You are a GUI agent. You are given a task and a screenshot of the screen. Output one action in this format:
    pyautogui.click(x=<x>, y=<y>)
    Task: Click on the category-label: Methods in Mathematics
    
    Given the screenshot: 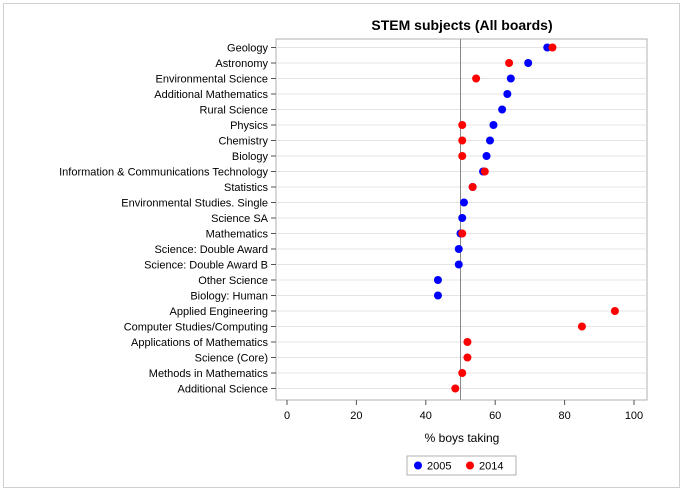 What is the action you would take?
    pyautogui.click(x=209, y=374)
    